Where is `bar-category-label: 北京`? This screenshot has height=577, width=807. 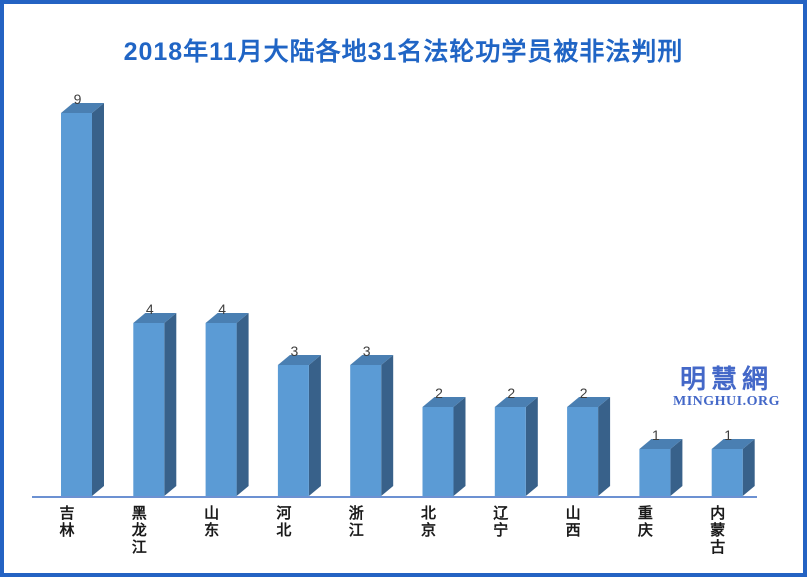
bar-category-label: 北京 is located at coordinates (428, 522).